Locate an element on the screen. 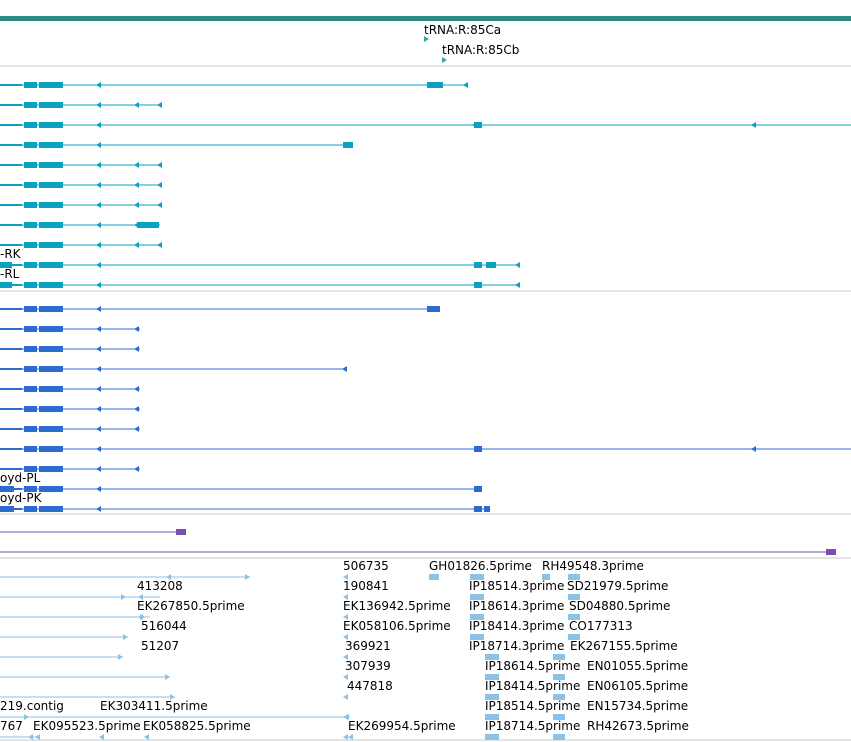 The image size is (851, 742). est-label: EK303411.5prime is located at coordinates (154, 706).